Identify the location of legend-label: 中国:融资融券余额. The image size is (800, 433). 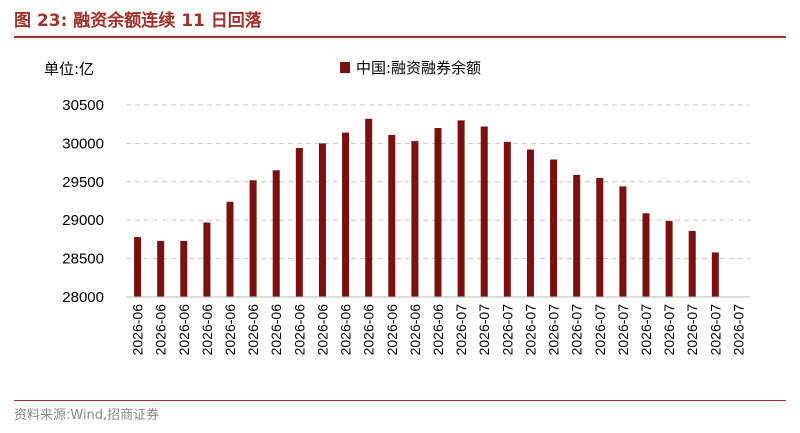
(418, 68).